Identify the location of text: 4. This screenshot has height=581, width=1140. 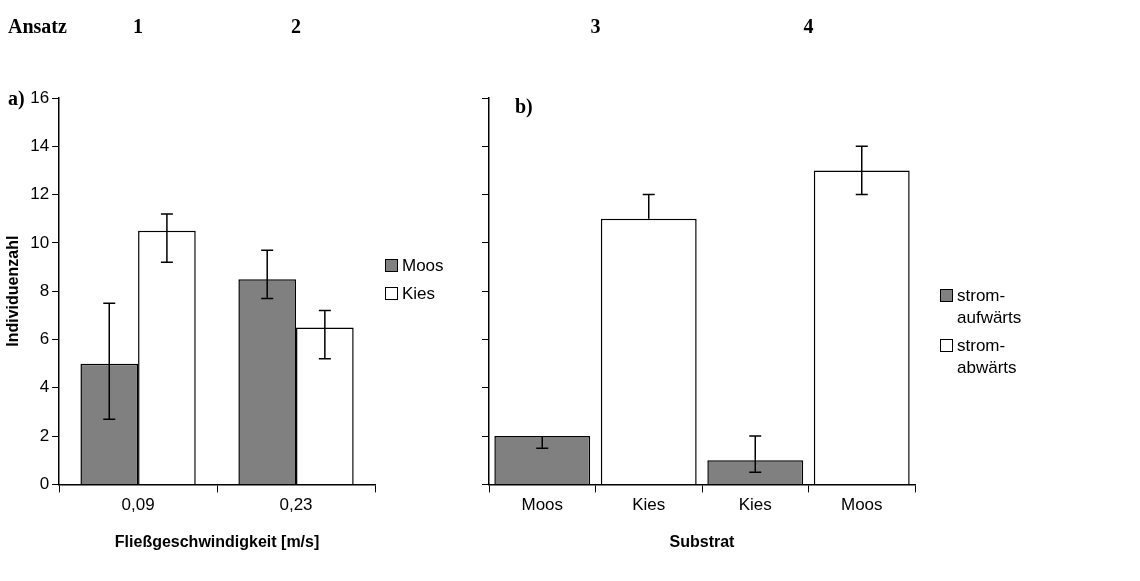
(808, 26).